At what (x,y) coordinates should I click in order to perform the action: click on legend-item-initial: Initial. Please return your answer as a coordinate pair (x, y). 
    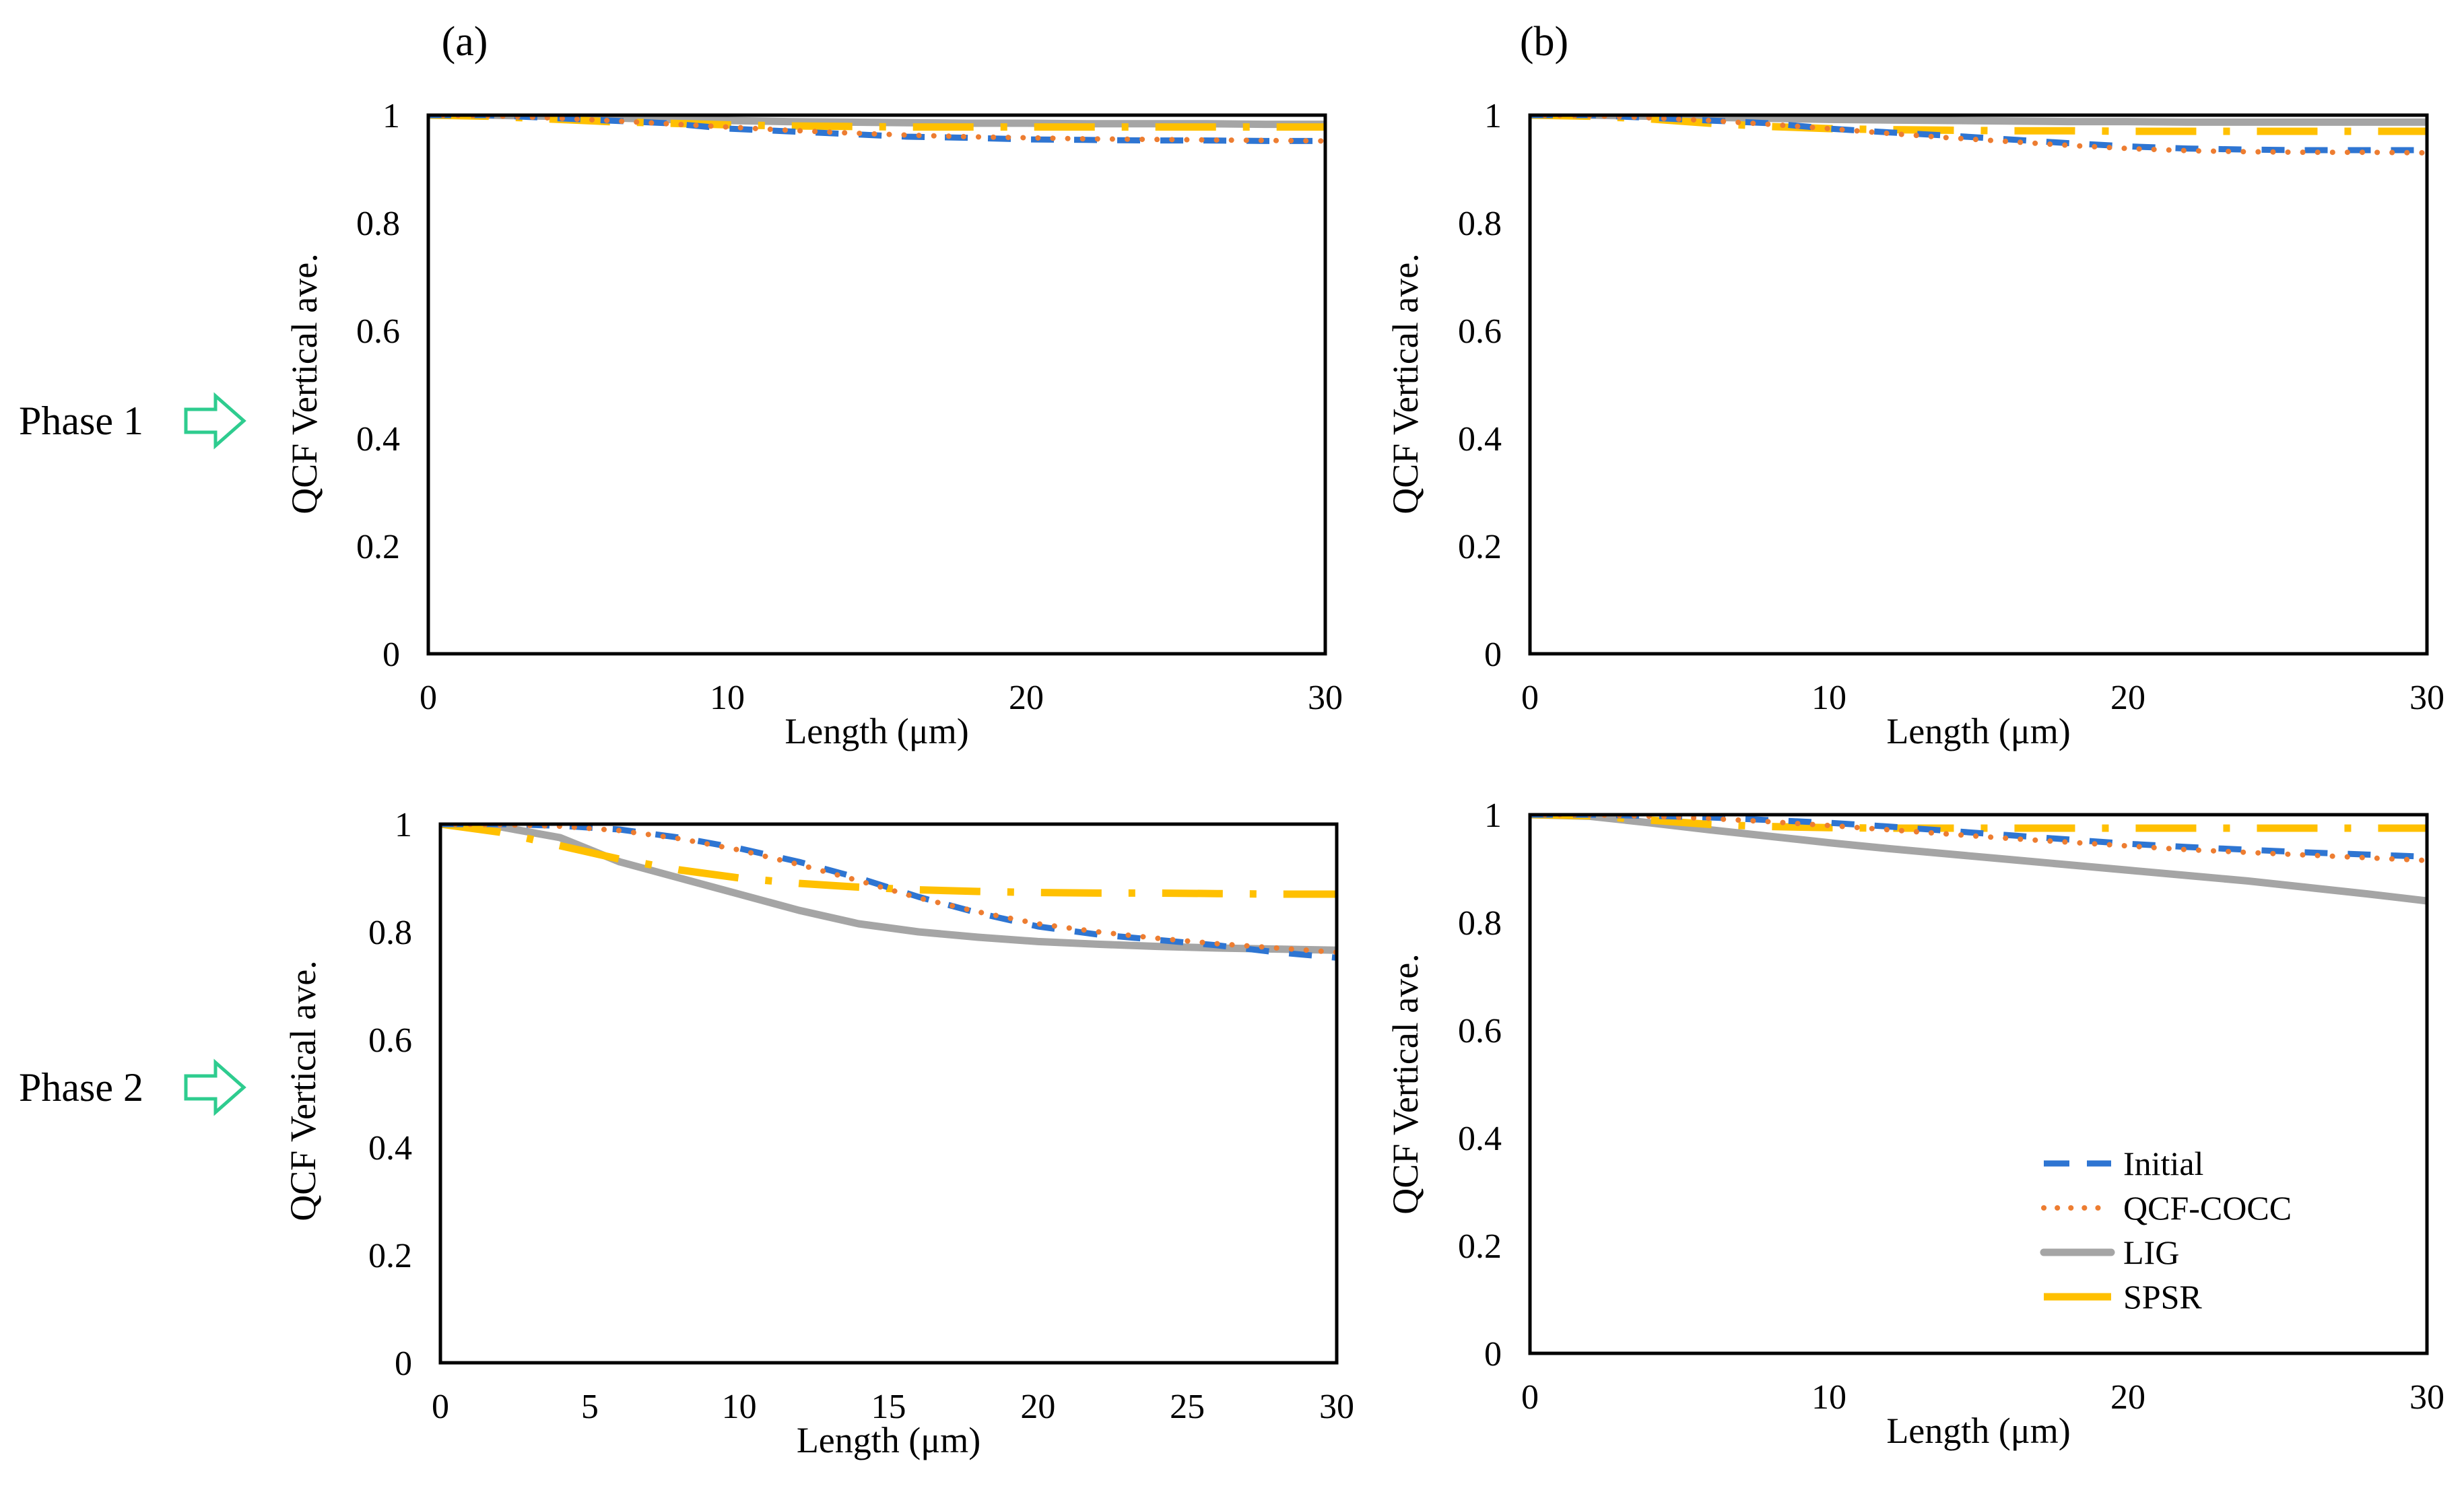
    Looking at the image, I should click on (2123, 1163).